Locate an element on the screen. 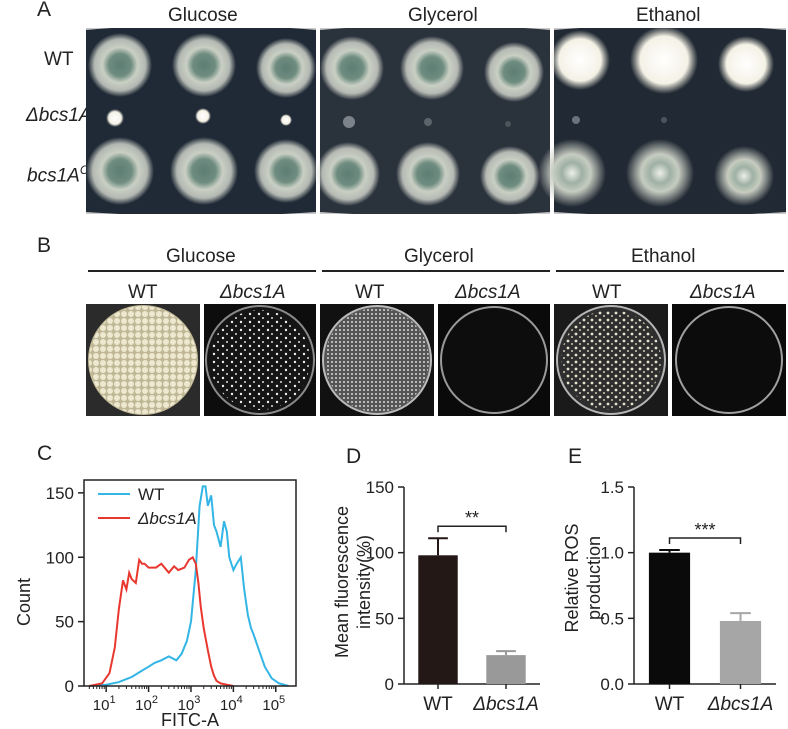 Image resolution: width=788 pixels, height=729 pixels. panel-c-plot-frame is located at coordinates (190, 583).